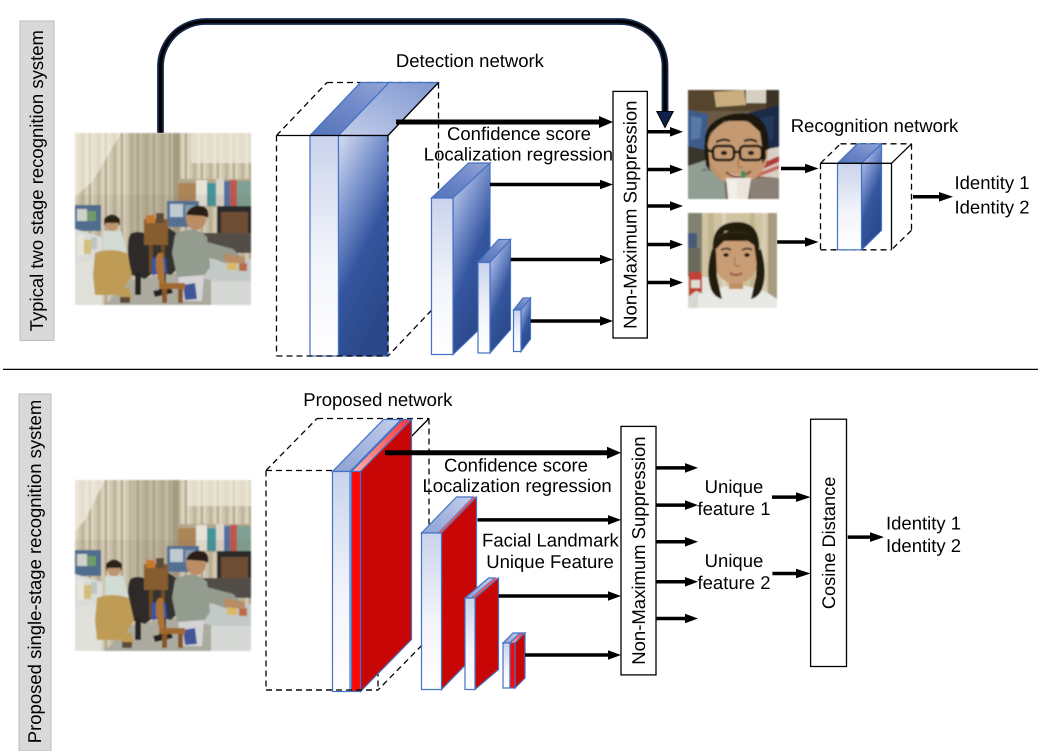  What do you see at coordinates (733, 508) in the screenshot?
I see `svg-text: feature 1` at bounding box center [733, 508].